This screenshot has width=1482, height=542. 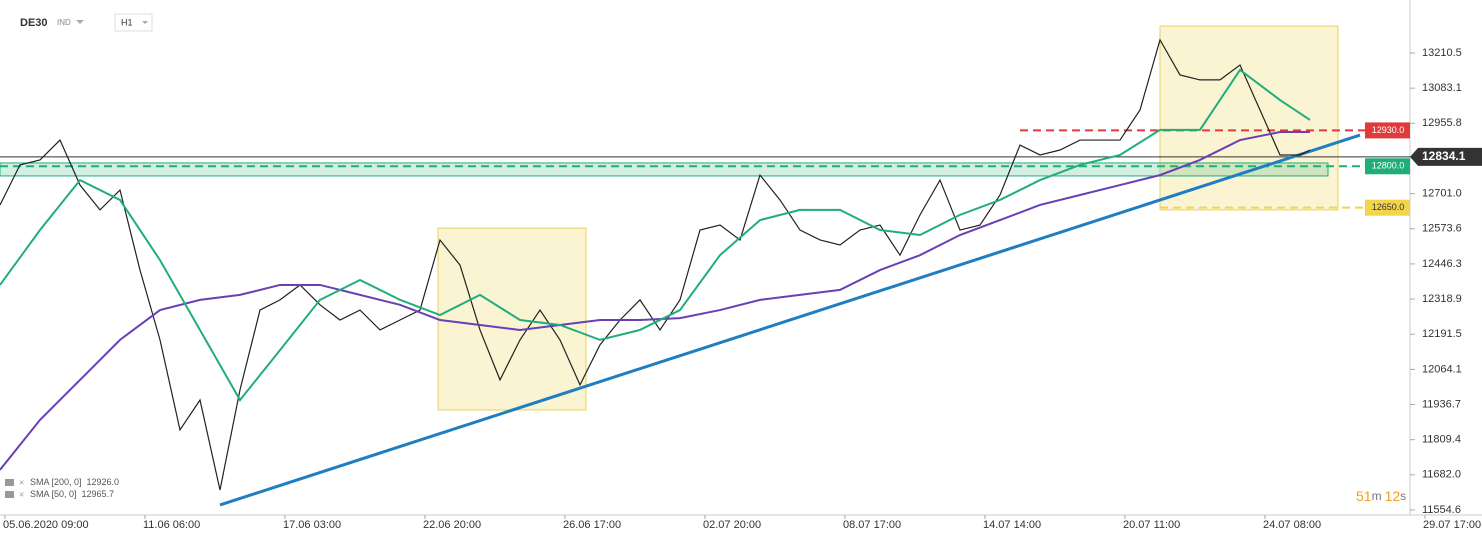 What do you see at coordinates (1442, 229) in the screenshot?
I see `y-tick-label: 12573.6` at bounding box center [1442, 229].